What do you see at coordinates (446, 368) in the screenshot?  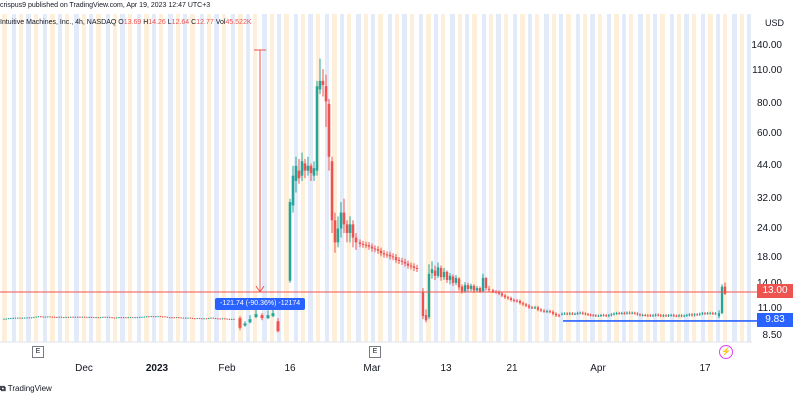 I see `time-tick-label: 13` at bounding box center [446, 368].